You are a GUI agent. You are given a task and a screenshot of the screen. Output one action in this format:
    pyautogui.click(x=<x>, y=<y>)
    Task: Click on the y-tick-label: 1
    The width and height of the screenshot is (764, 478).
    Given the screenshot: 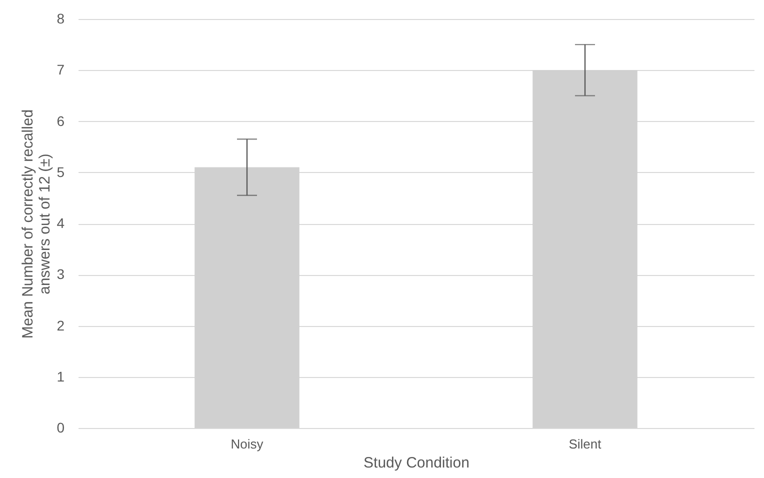 What is the action you would take?
    pyautogui.click(x=60, y=376)
    